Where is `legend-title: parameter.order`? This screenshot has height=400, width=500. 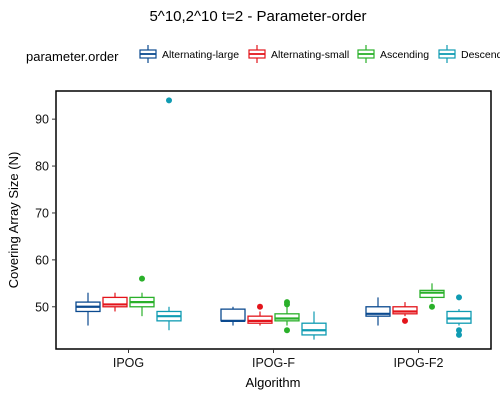 legend-title: parameter.order is located at coordinates (72, 56).